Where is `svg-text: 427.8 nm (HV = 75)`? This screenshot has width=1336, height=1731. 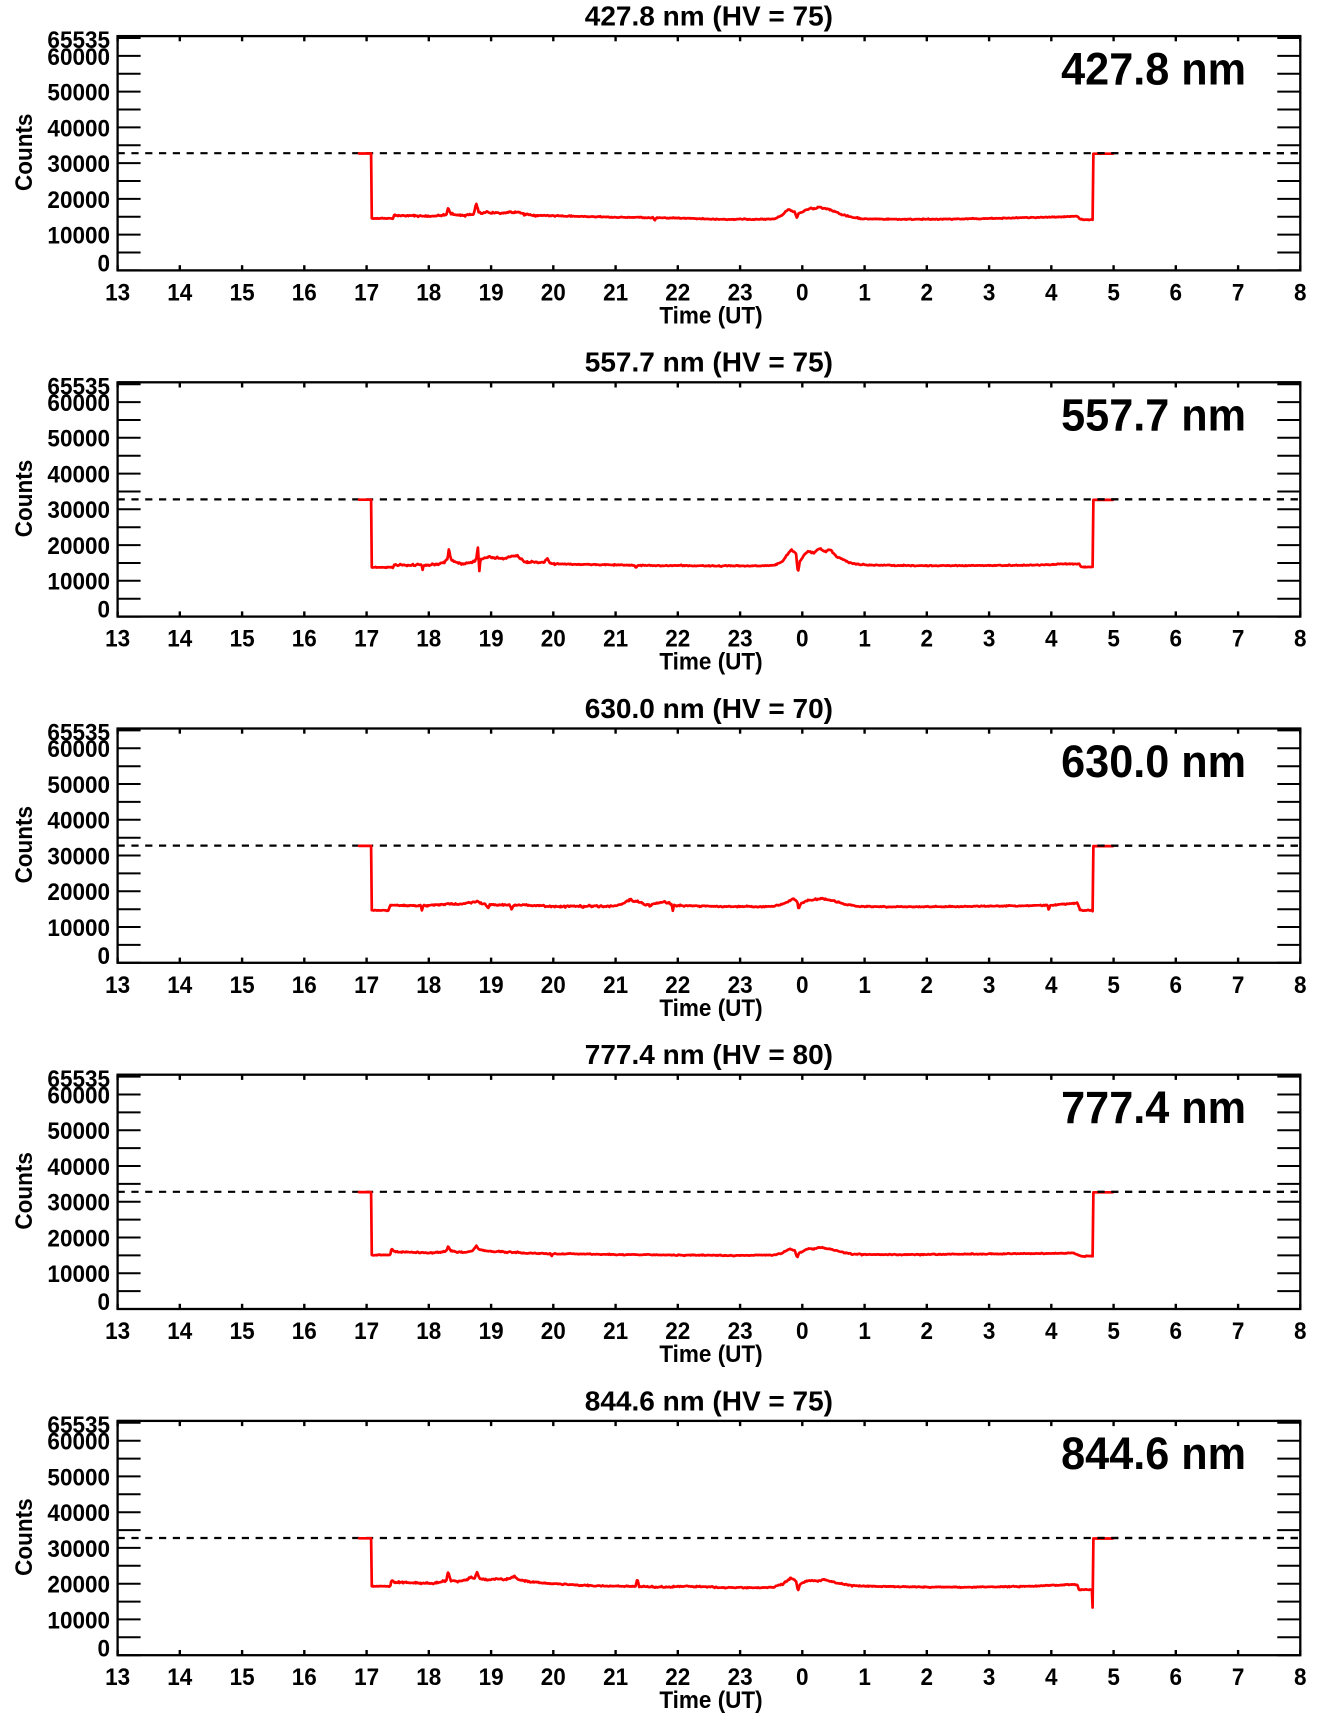
svg-text: 427.8 nm (HV = 75) is located at coordinates (709, 16).